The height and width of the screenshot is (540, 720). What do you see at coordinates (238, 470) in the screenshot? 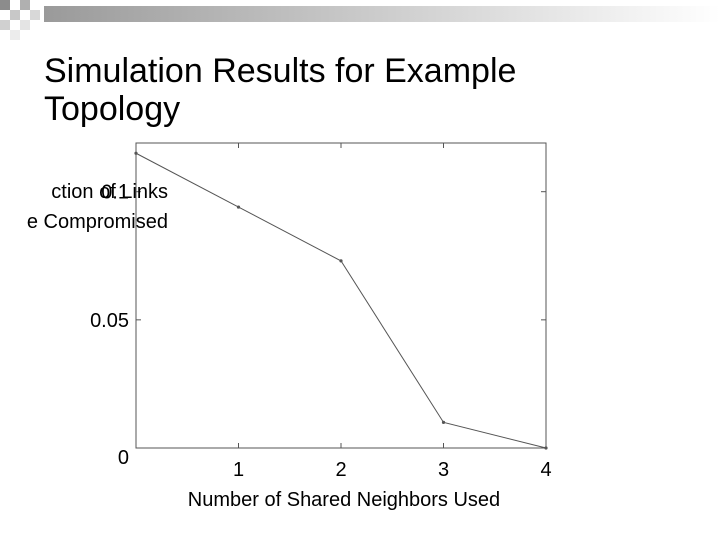
I see `x-tick-label: 1` at bounding box center [238, 470].